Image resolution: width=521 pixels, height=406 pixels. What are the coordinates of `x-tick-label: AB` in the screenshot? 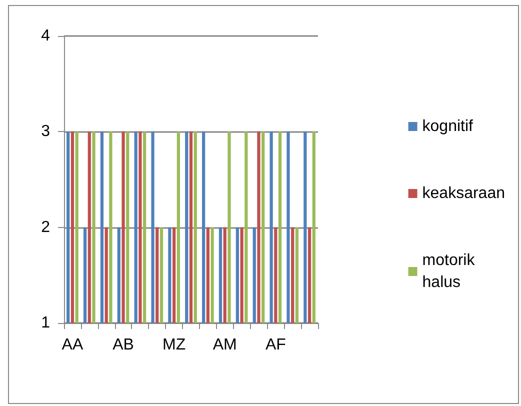 It's located at (123, 345).